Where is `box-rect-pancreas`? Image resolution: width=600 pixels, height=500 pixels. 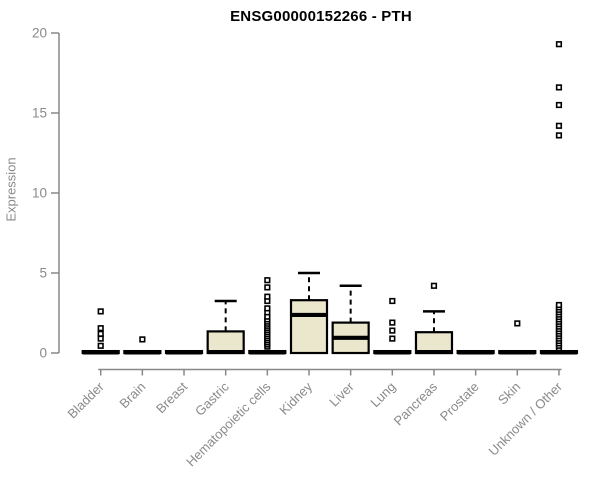
box-rect-pancreas is located at coordinates (434, 343).